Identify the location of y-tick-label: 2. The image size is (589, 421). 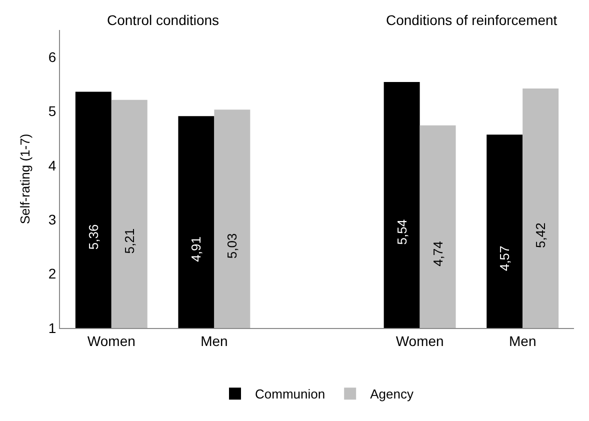
(52, 274).